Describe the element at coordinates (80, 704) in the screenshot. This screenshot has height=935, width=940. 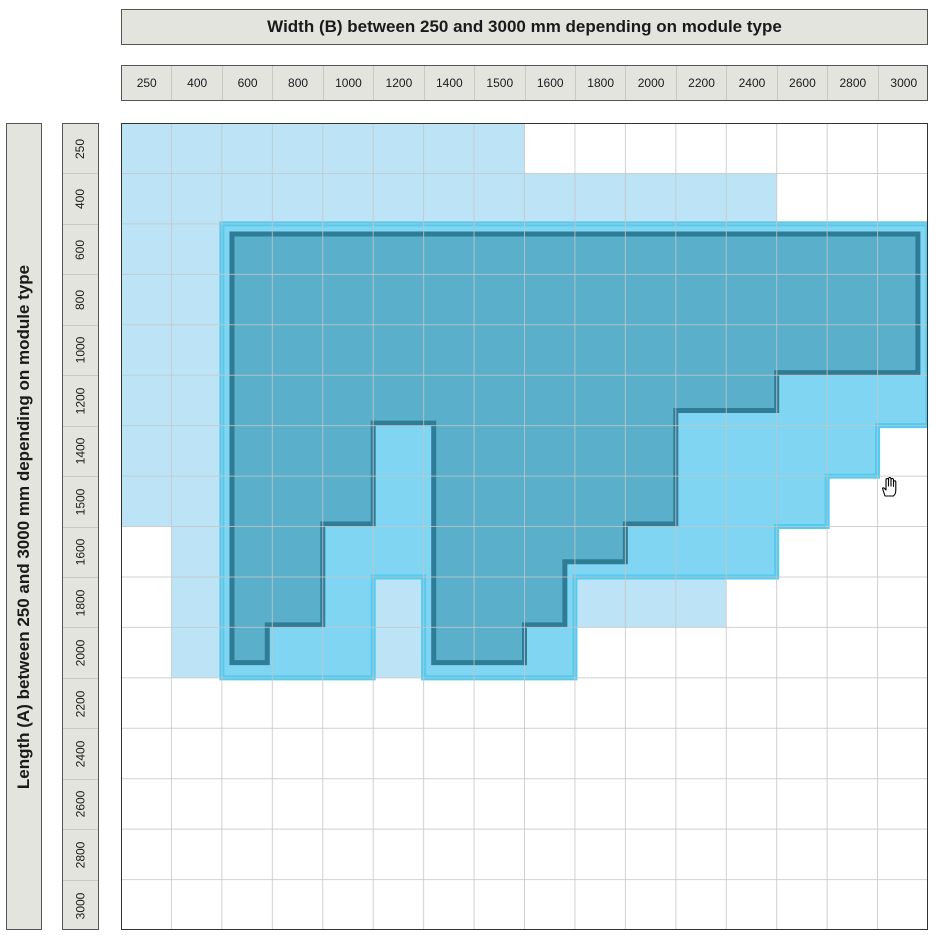
I see `length-tick-label: 2200` at that location.